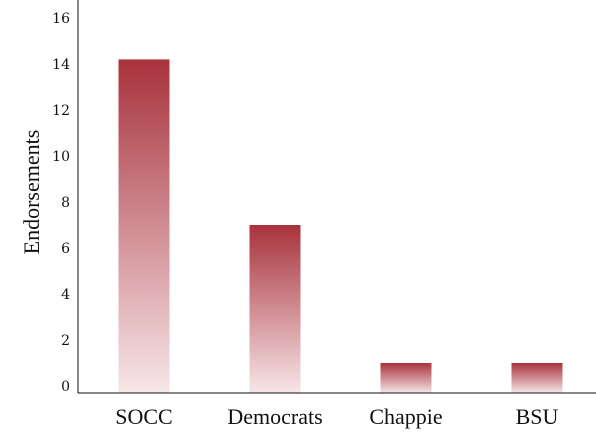  Describe the element at coordinates (406, 378) in the screenshot. I see `bar-chappie` at that location.